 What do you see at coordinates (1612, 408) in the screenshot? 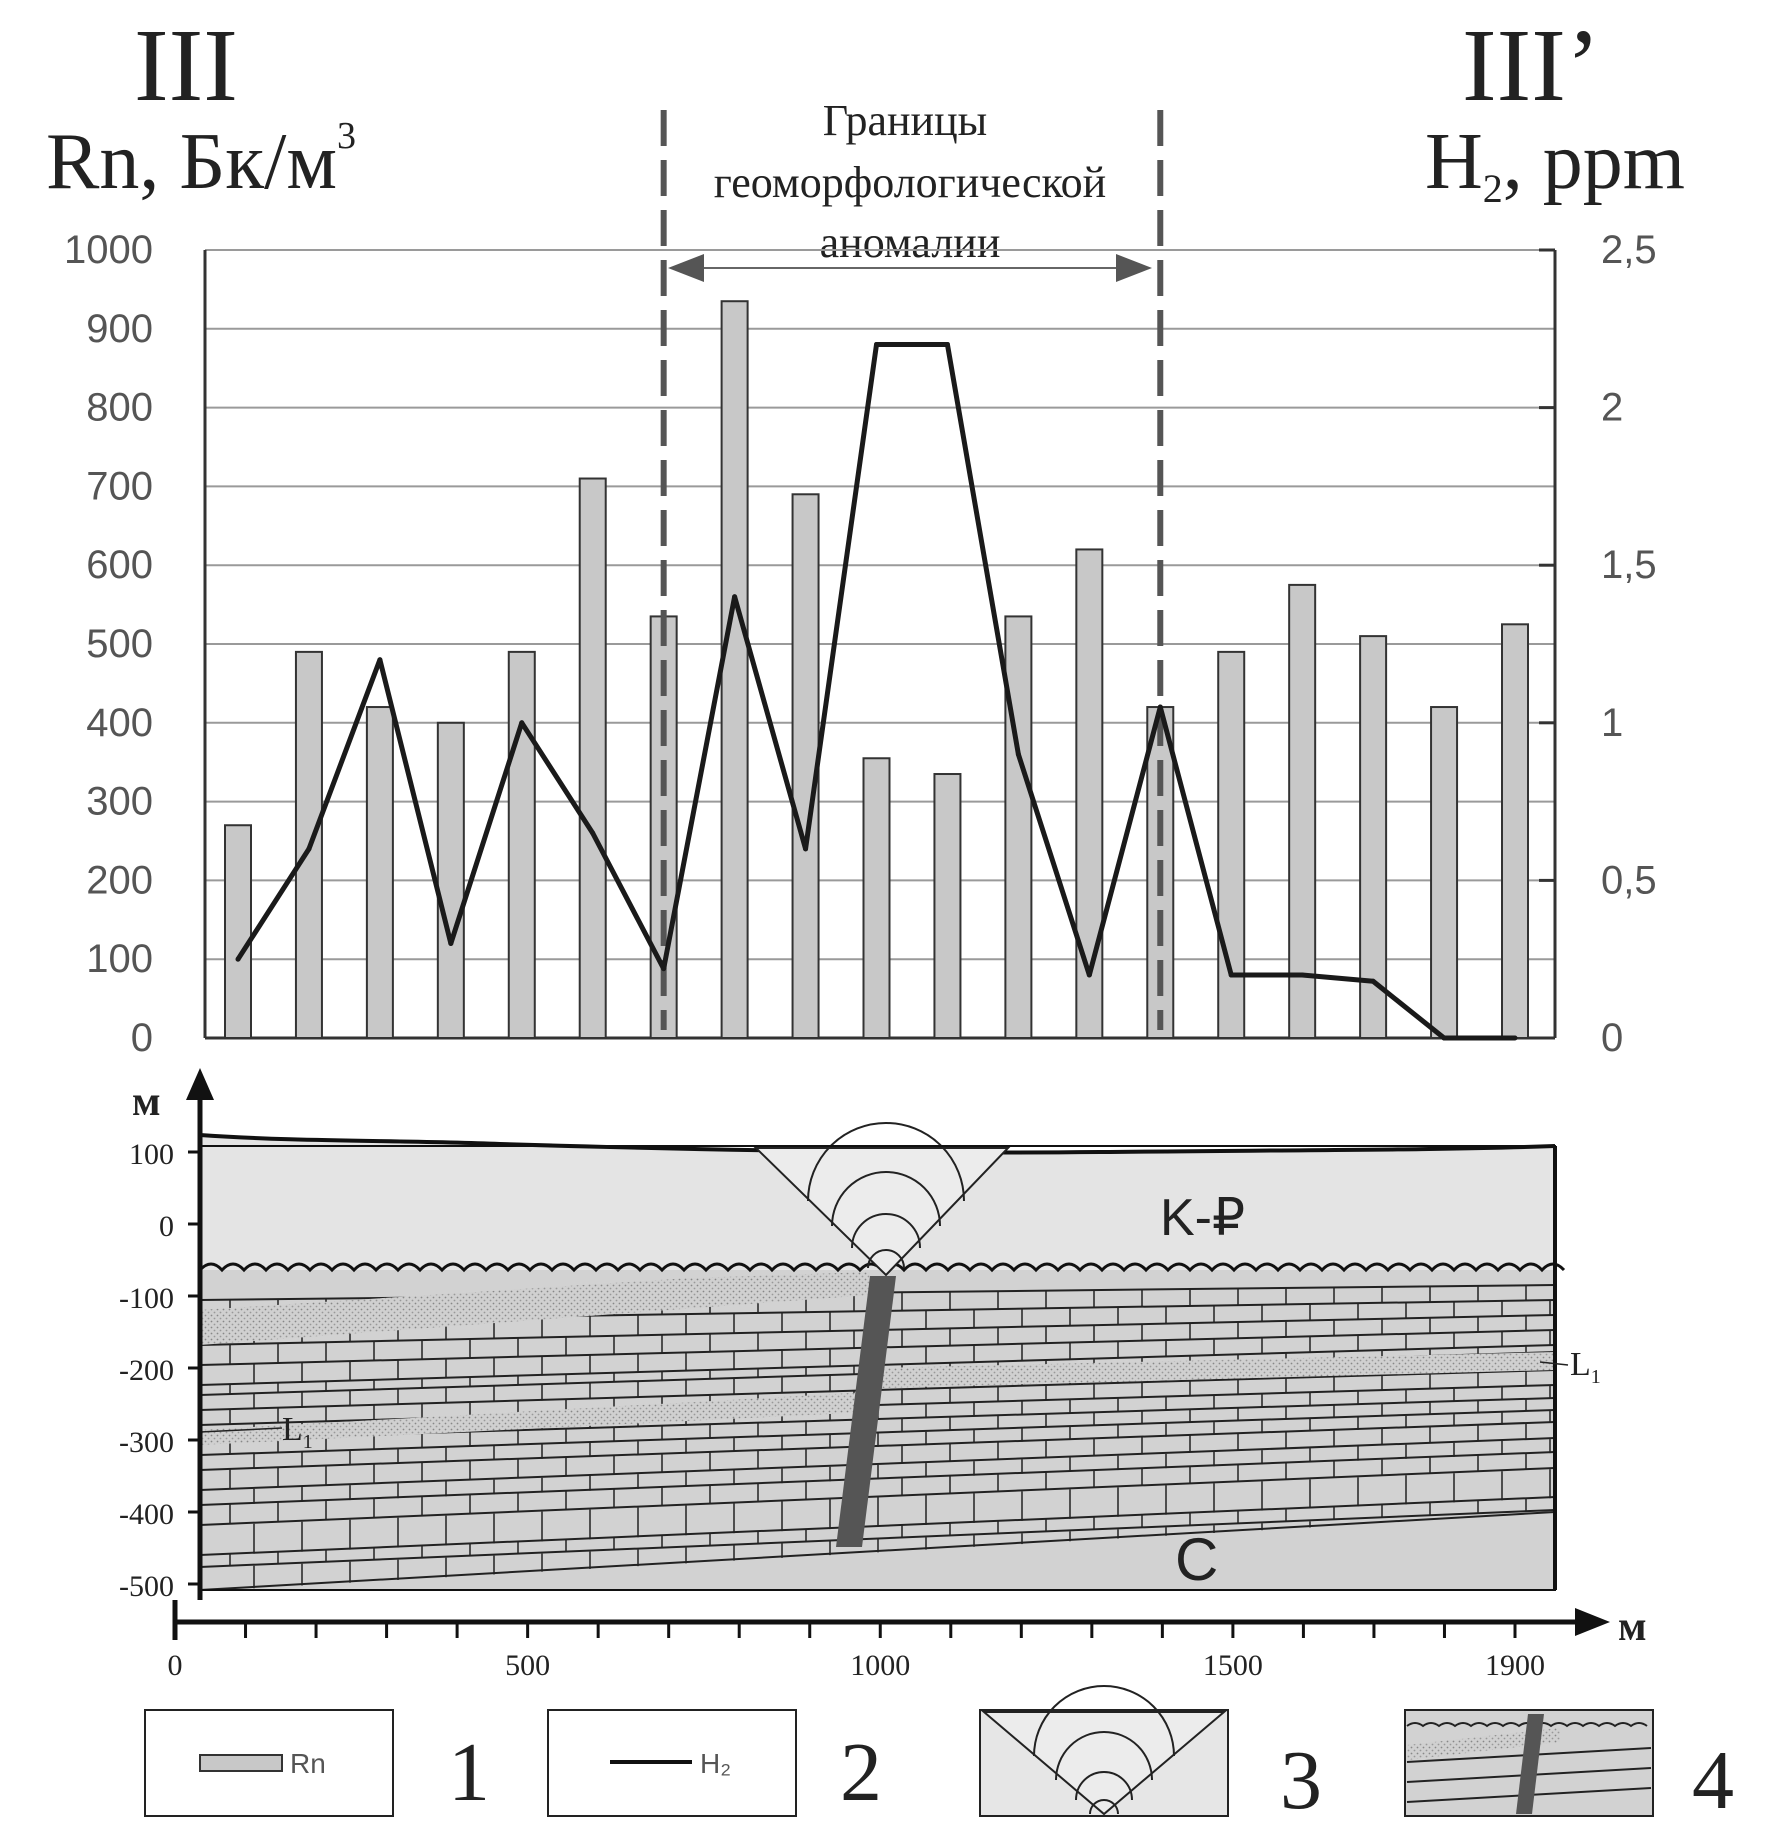
I see `right-axis-tick-label: 2` at bounding box center [1612, 408].